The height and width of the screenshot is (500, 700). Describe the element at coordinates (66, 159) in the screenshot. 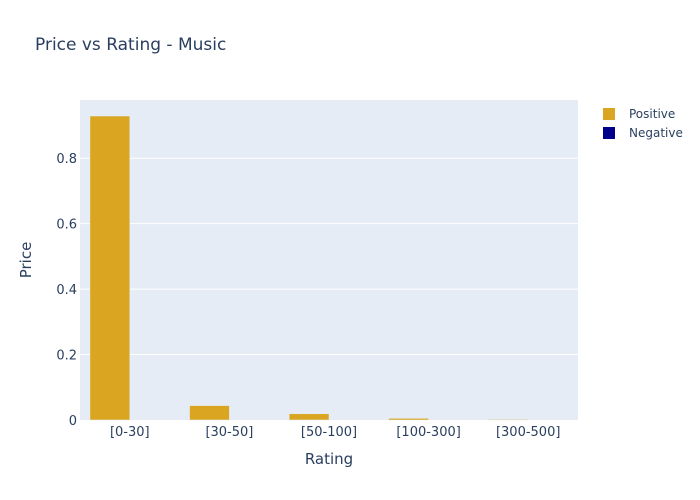

I see `y-tick-label: 0.8` at that location.